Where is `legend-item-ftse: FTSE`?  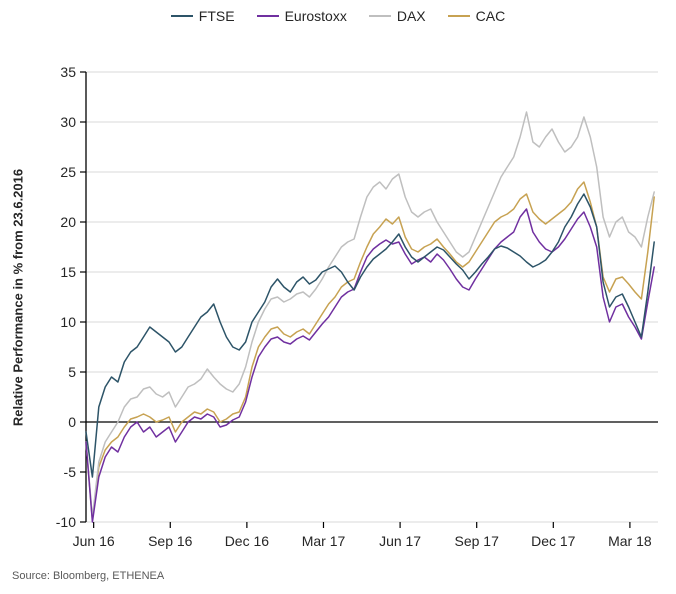
legend-item-ftse: FTSE is located at coordinates (202, 16).